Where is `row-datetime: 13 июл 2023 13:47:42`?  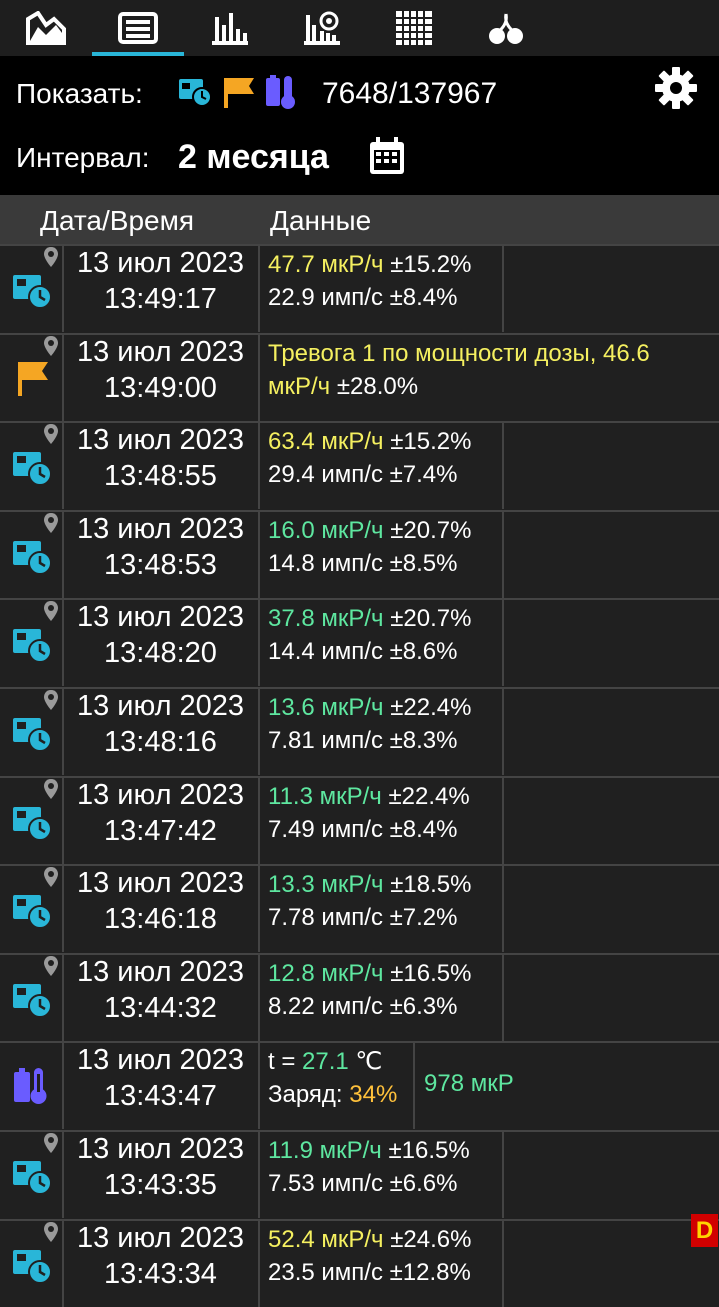
row-datetime: 13 июл 2023 13:47:42 is located at coordinates (160, 820).